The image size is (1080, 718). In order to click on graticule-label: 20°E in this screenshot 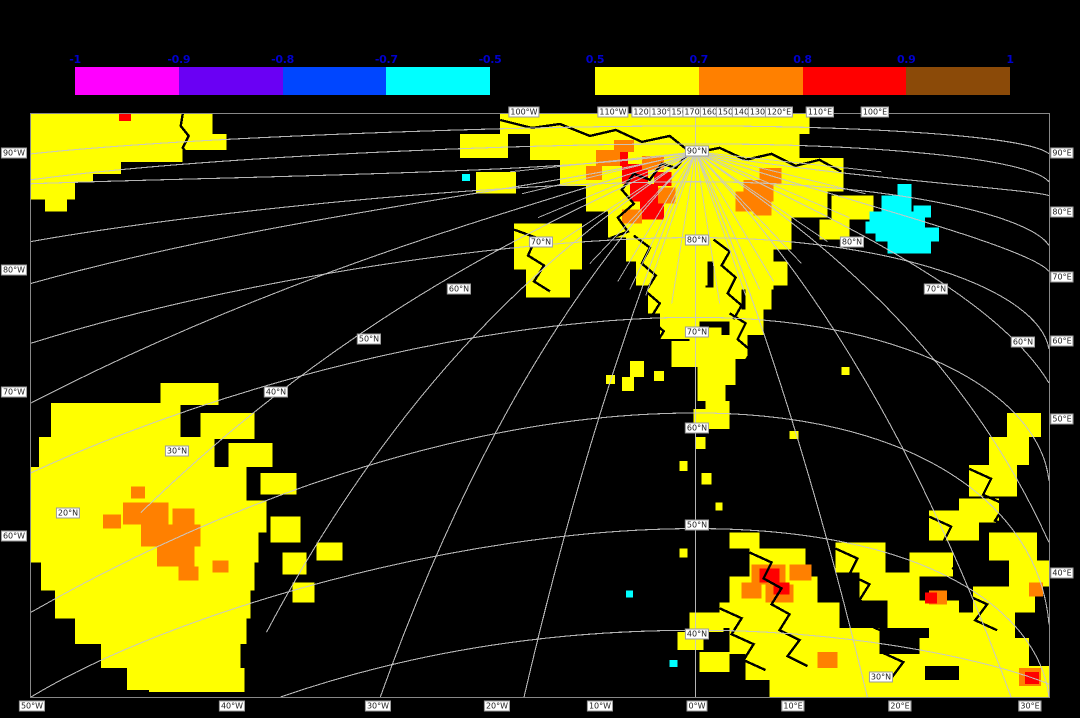, I will do `click(900, 706)`.